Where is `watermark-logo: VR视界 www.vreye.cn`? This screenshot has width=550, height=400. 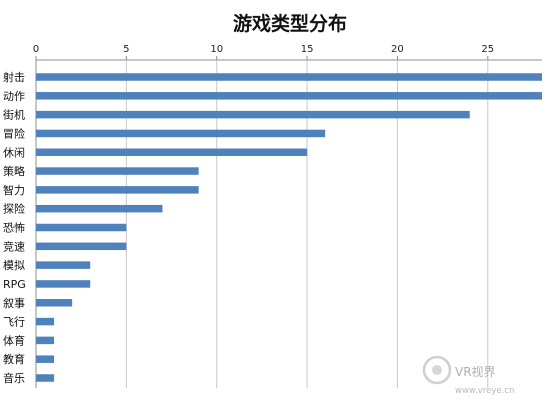 watermark-logo: VR视界 www.vreye.cn is located at coordinates (468, 375).